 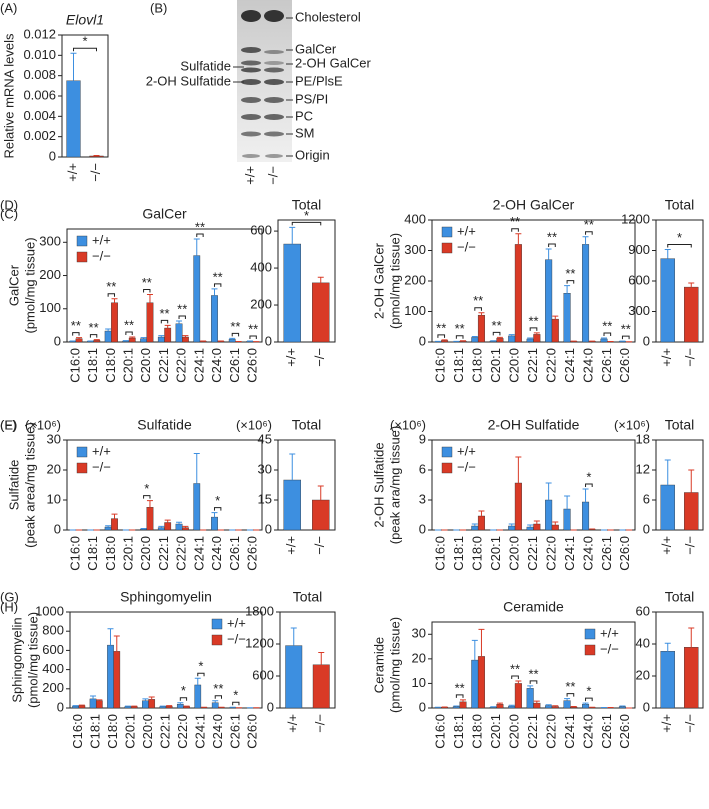 I want to click on y-tick-label: 1000, so click(x=49, y=610).